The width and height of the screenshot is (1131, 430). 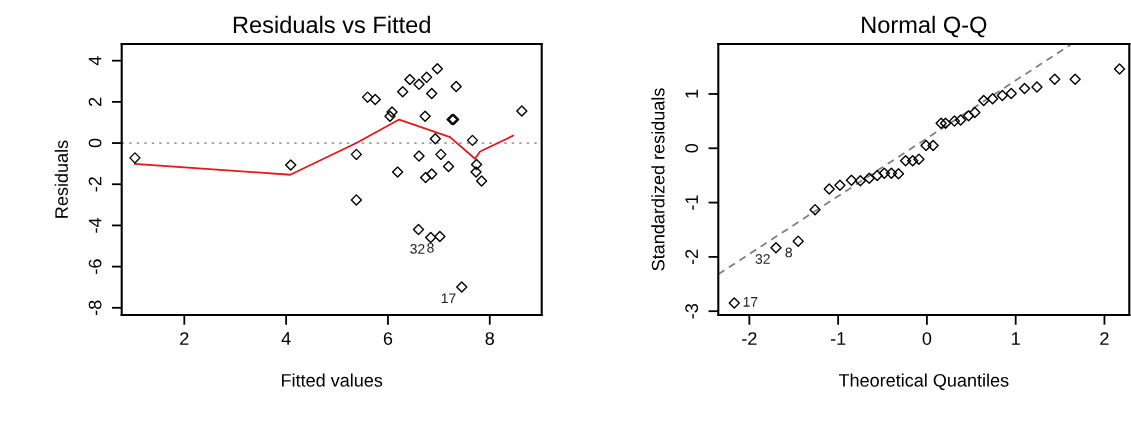 I want to click on y-tick-label: -1, so click(x=691, y=202).